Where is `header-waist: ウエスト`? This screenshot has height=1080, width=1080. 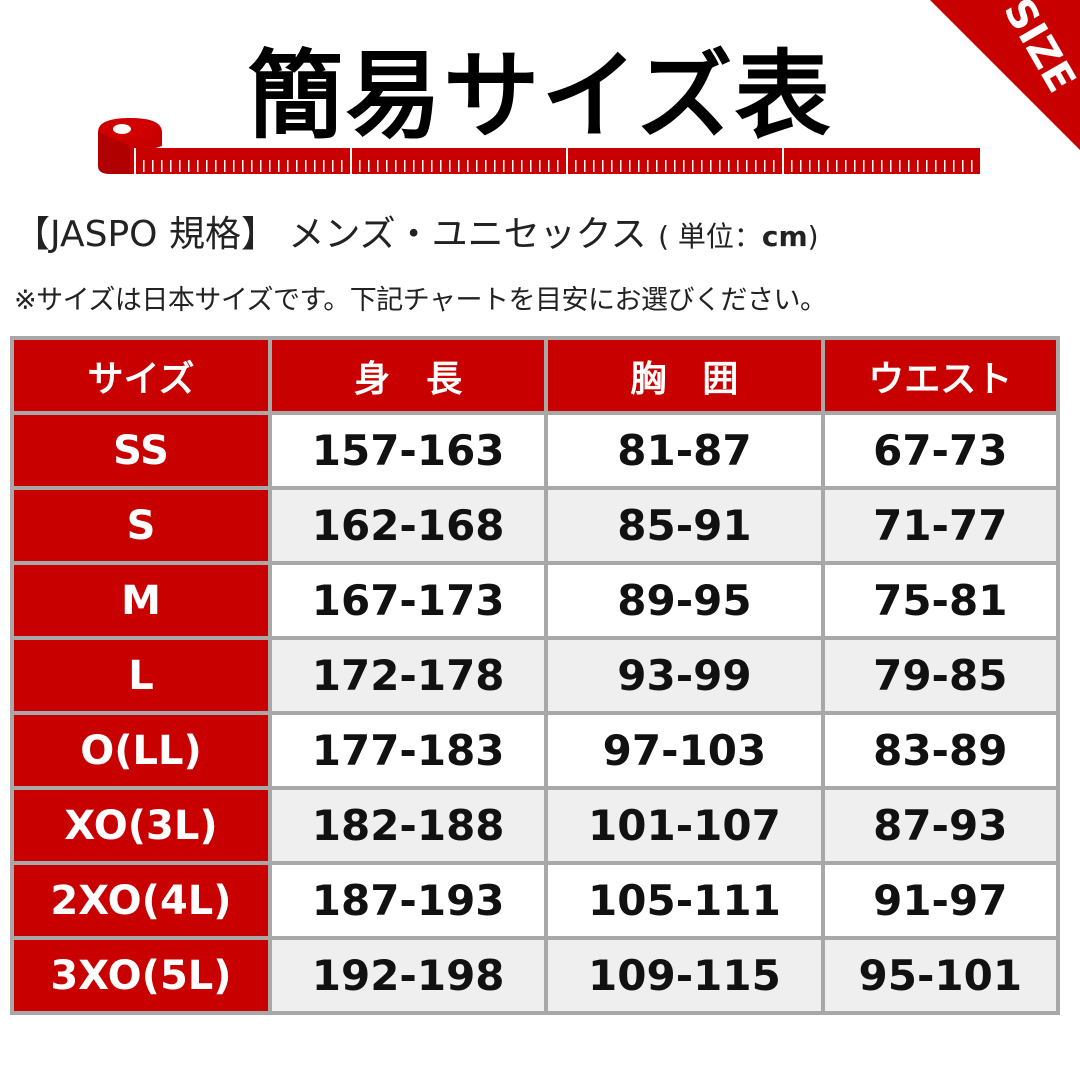
header-waist: ウエスト is located at coordinates (940, 375).